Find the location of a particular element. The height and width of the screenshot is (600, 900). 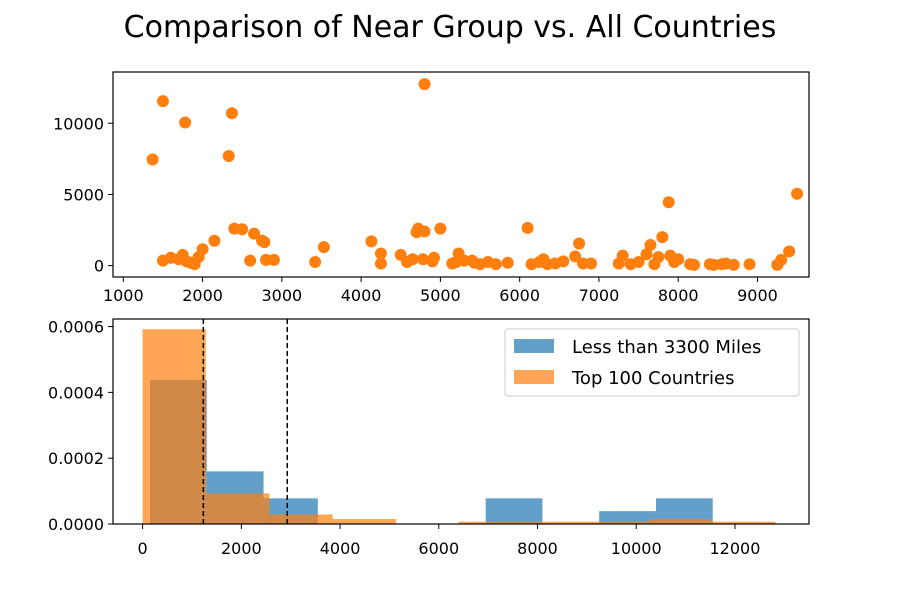

histogram-x-tick-label: 6000 is located at coordinates (438, 548).